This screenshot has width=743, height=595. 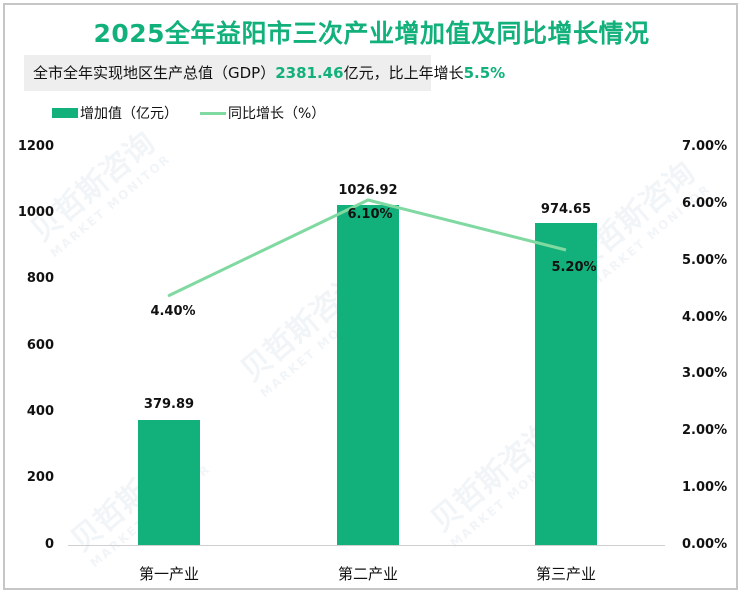 What do you see at coordinates (705, 373) in the screenshot?
I see `right-axis-tick: 3.00%` at bounding box center [705, 373].